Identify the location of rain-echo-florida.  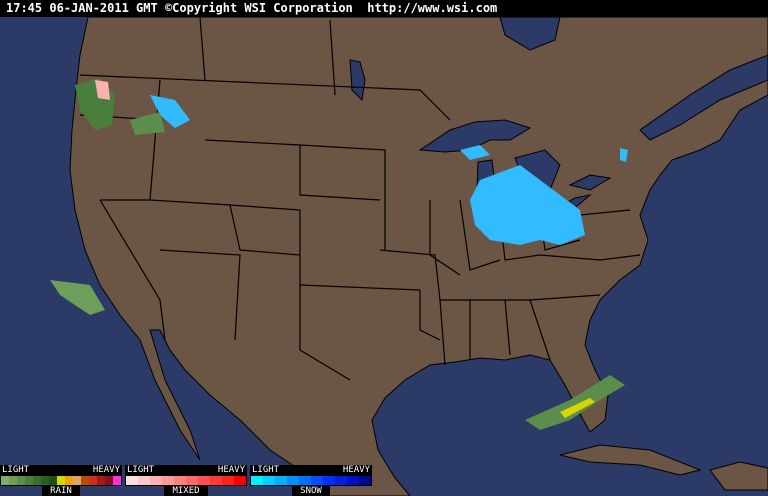
(575, 402).